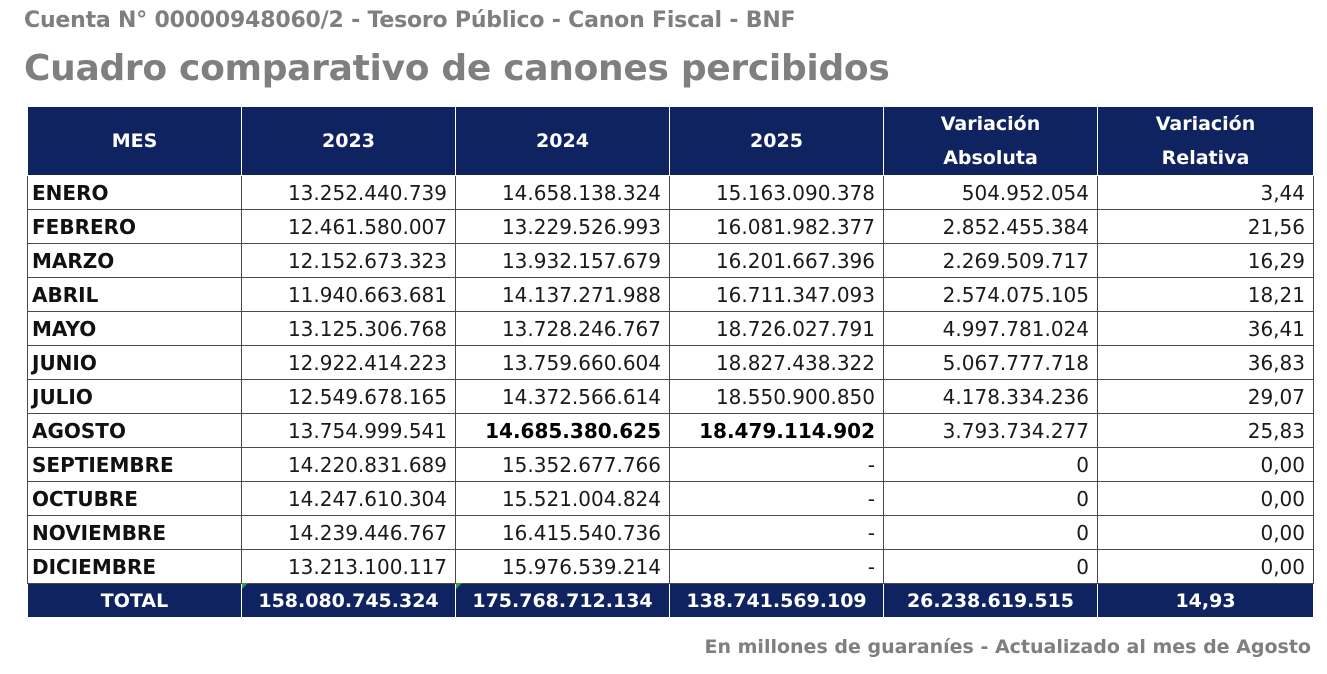 The width and height of the screenshot is (1327, 674). What do you see at coordinates (1205, 141) in the screenshot?
I see `column-header-variacion-relativa: Variación Relativa` at bounding box center [1205, 141].